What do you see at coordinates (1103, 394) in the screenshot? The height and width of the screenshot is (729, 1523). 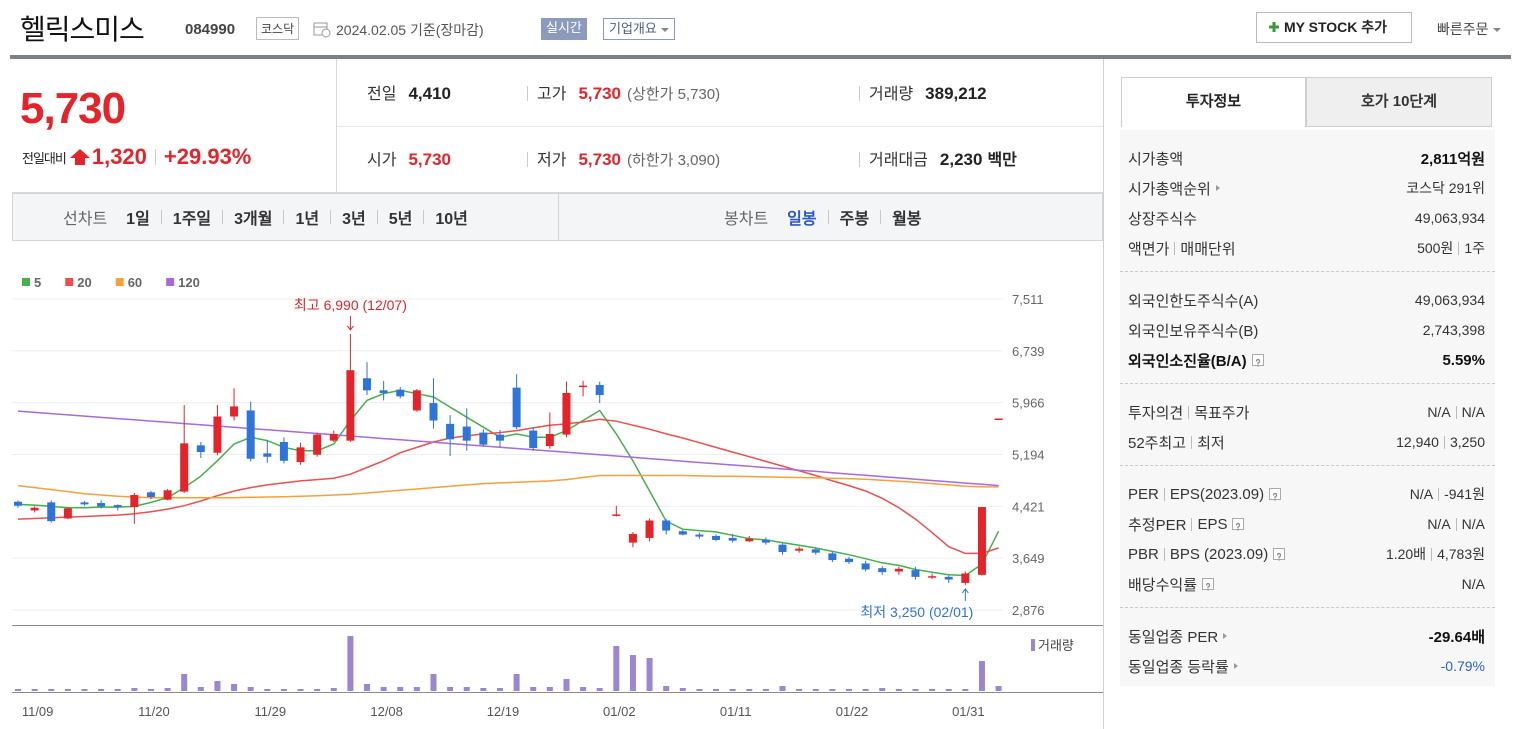 I see `divider` at bounding box center [1103, 394].